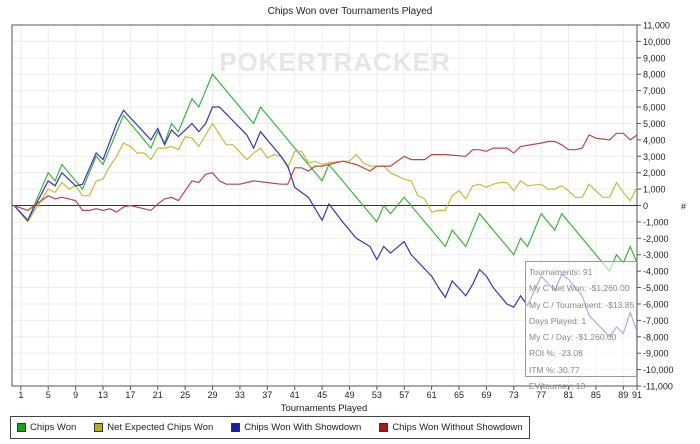 The image size is (700, 444). Describe the element at coordinates (75, 395) in the screenshot. I see `x-tick-label: 9` at that location.